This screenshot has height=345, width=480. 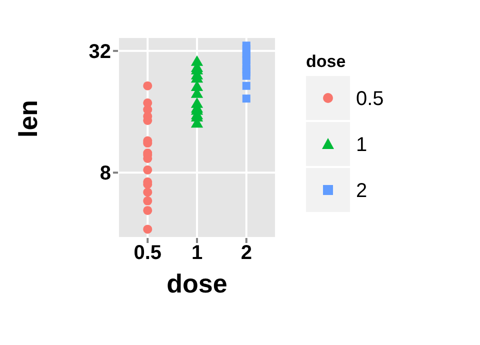 What do you see at coordinates (99, 52) in the screenshot?
I see `y-tick-label: 32` at bounding box center [99, 52].